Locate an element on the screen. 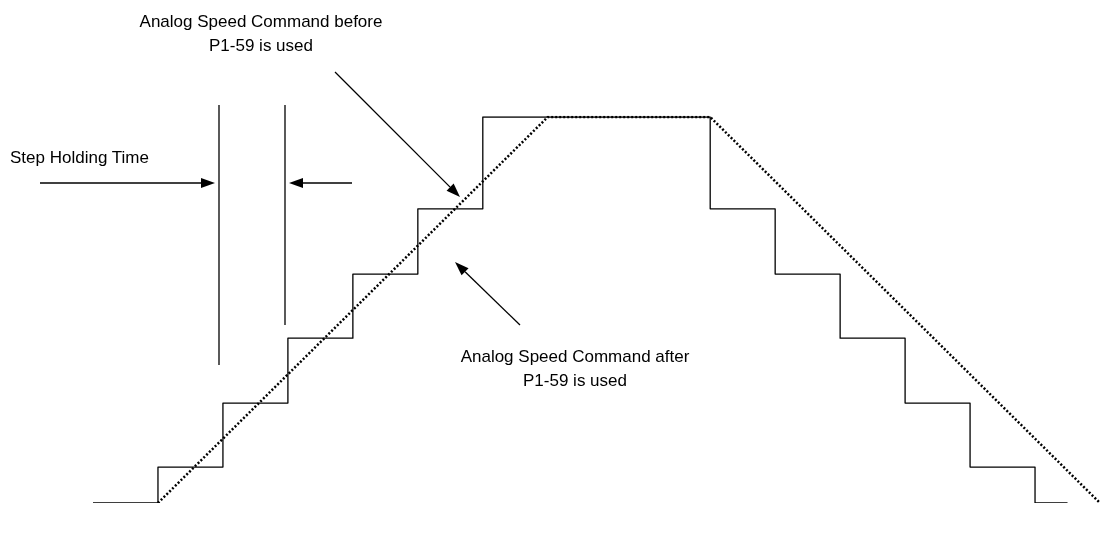 This screenshot has height=534, width=1105. text: Analog Speed Command before P1-59 is used is located at coordinates (261, 34).